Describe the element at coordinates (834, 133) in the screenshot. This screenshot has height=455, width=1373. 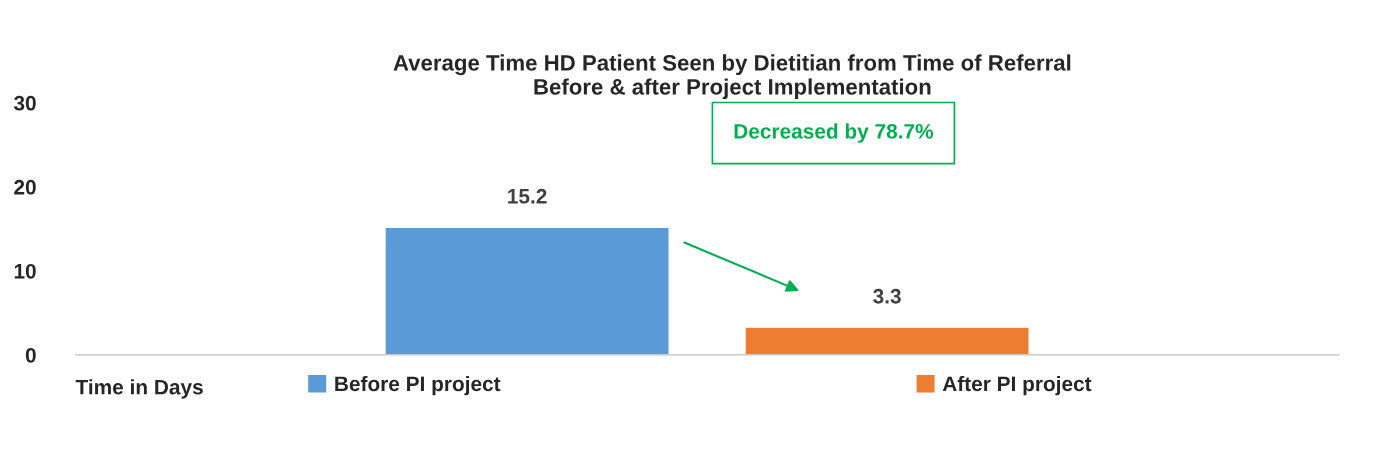
I see `annotation: Decreased by 78.7%` at that location.